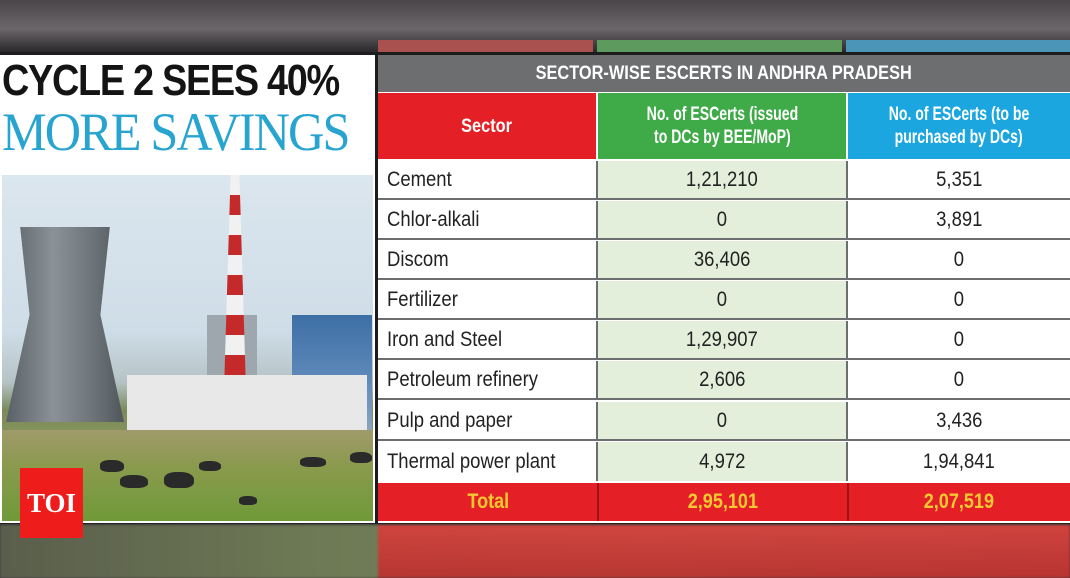  Describe the element at coordinates (959, 501) in the screenshot. I see `total-to-purchase: 2,07,519` at that location.